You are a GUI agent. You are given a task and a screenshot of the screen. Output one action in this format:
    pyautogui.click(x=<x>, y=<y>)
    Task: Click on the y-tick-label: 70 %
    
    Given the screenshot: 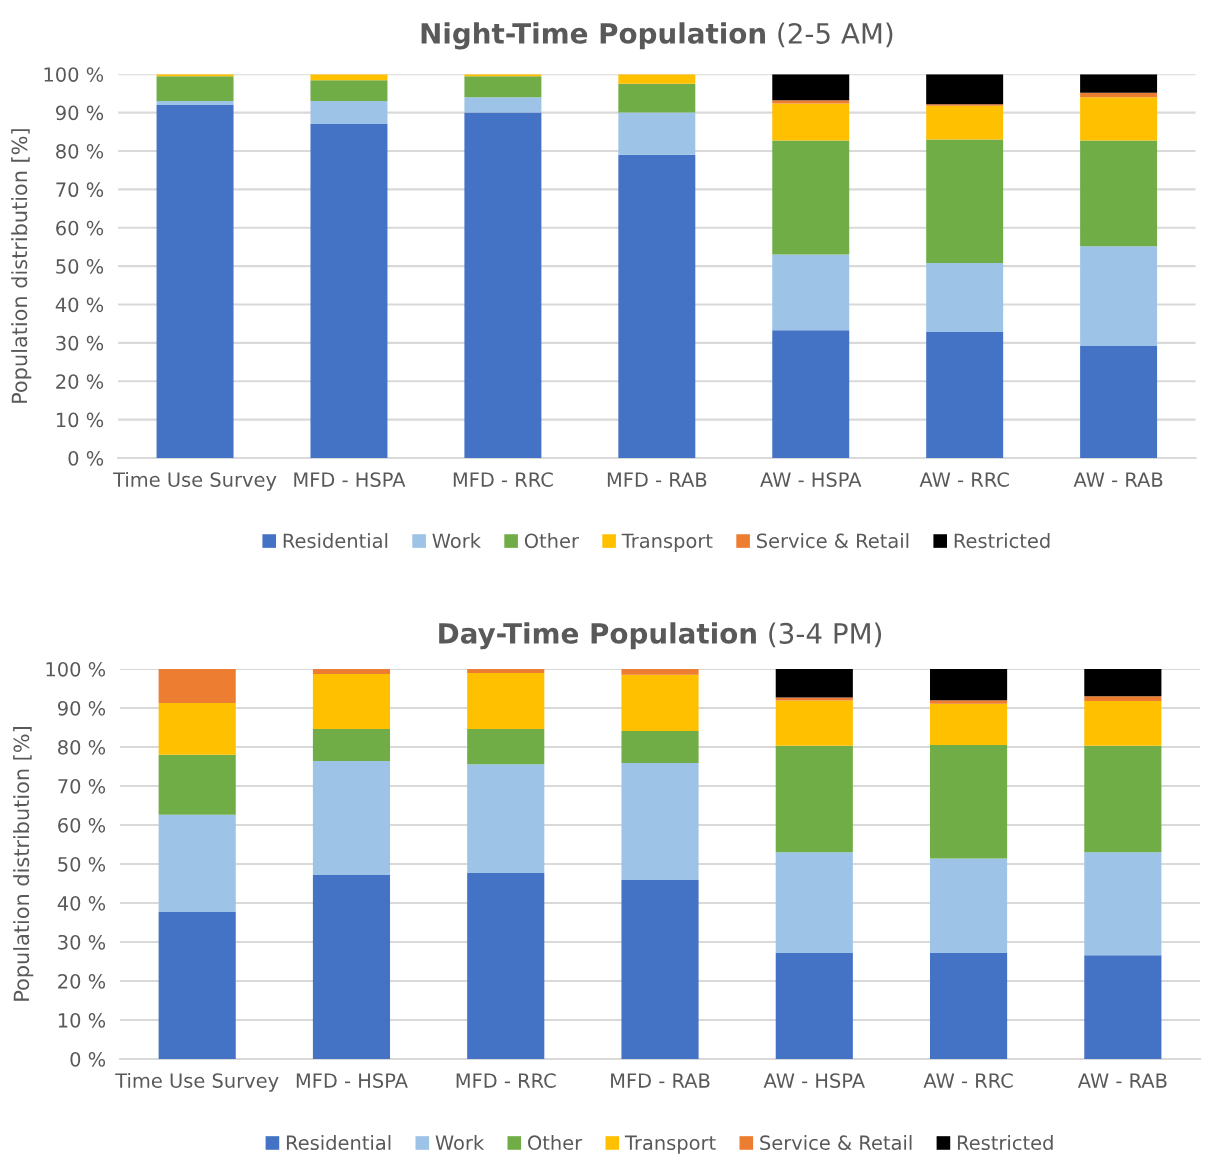 What is the action you would take?
    pyautogui.click(x=80, y=190)
    